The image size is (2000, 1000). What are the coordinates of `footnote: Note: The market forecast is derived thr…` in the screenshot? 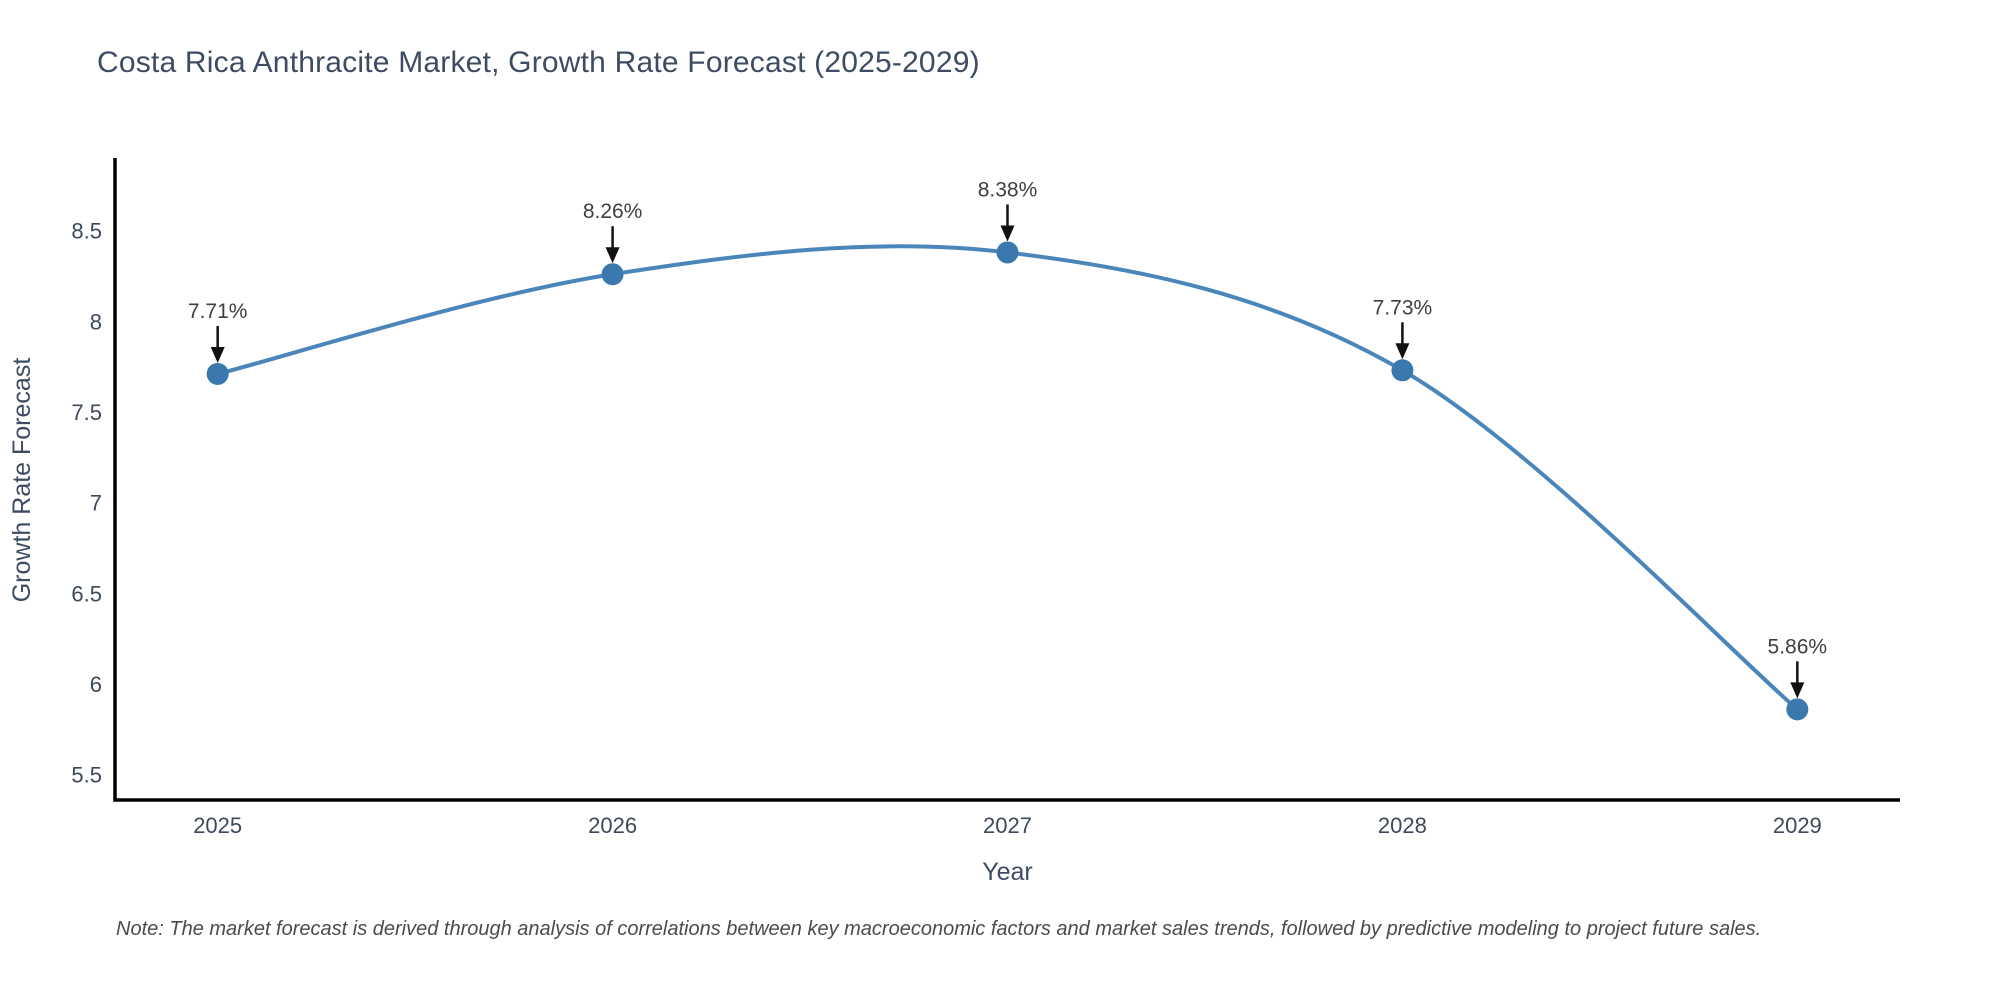 It's located at (939, 929).